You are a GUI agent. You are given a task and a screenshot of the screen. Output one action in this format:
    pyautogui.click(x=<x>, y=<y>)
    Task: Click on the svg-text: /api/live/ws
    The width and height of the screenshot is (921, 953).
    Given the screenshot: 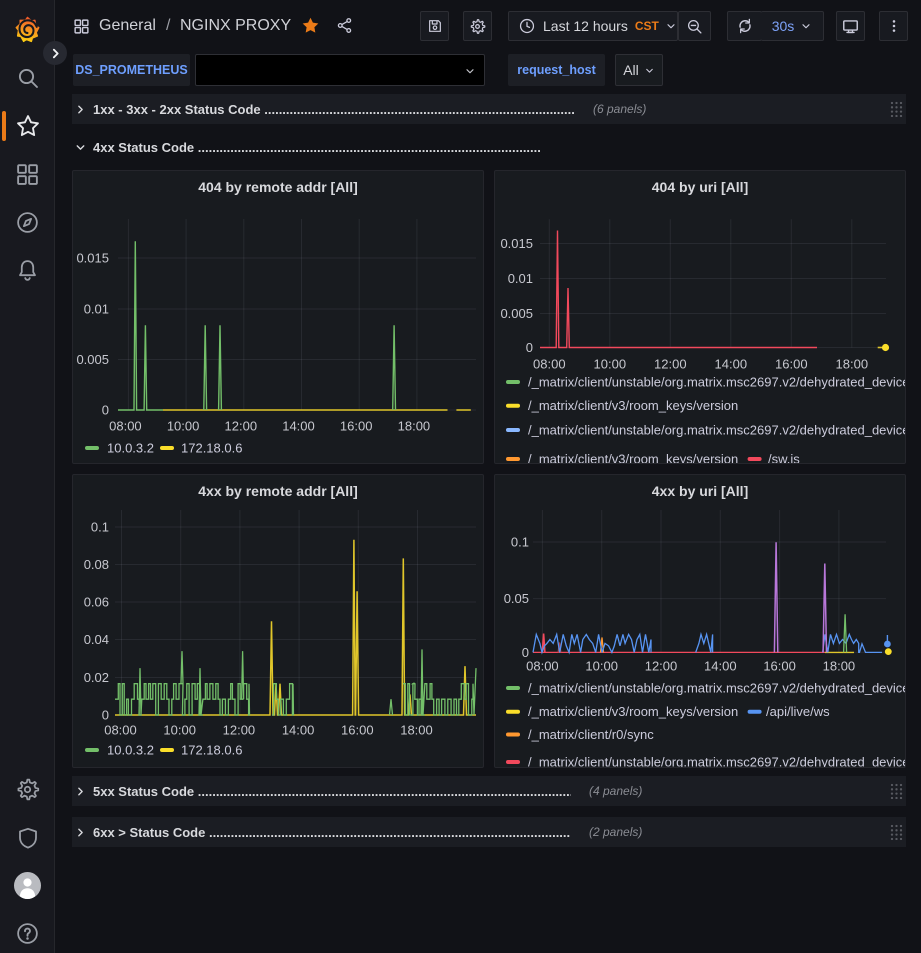 What is the action you would take?
    pyautogui.click(x=798, y=711)
    